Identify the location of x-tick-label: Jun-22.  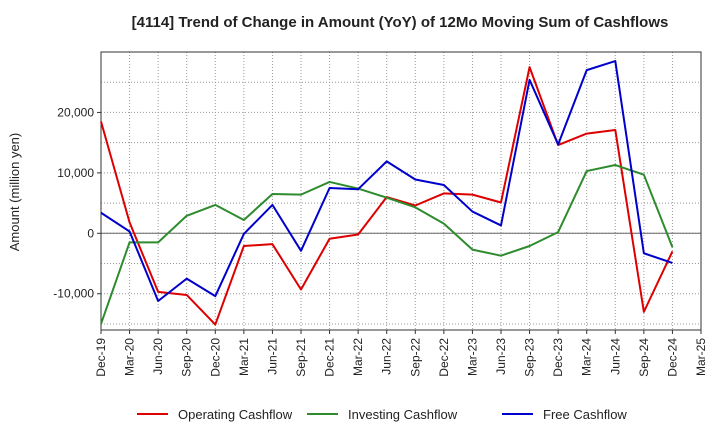
(387, 356).